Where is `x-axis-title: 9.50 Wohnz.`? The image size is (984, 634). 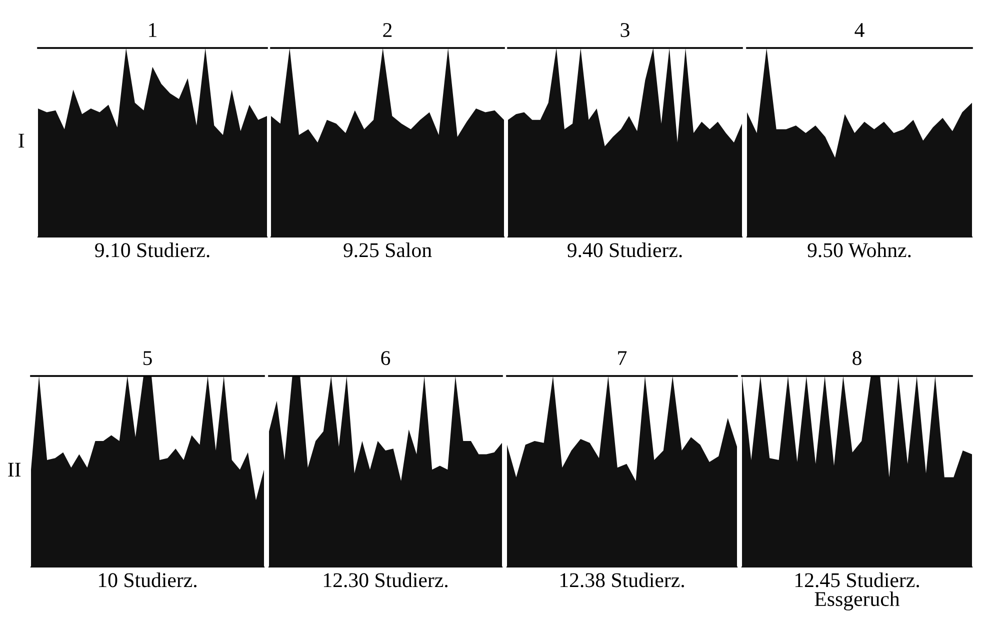
x-axis-title: 9.50 Wohnz. is located at coordinates (859, 250).